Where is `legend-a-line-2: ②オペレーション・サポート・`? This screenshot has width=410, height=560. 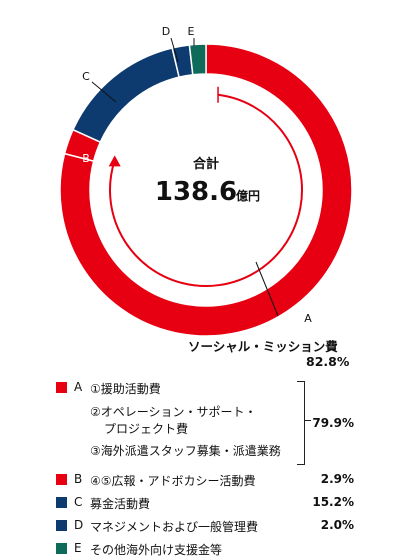
legend-a-line-2: ②オペレーション・サポート・ is located at coordinates (173, 412).